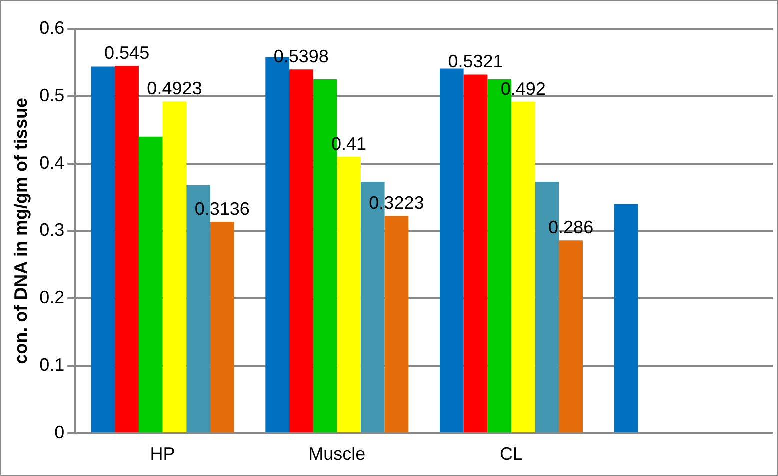  What do you see at coordinates (52, 230) in the screenshot?
I see `y-tick-label: 0.3` at bounding box center [52, 230].